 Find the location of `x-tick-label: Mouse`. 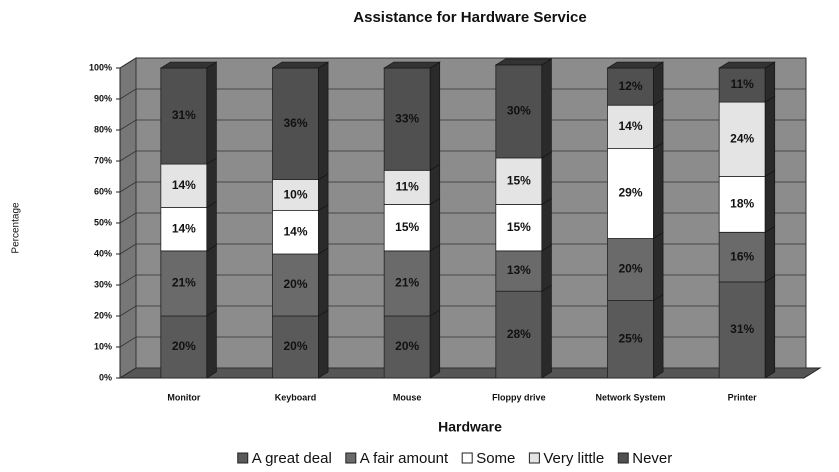

x-tick-label: Mouse is located at coordinates (407, 397).